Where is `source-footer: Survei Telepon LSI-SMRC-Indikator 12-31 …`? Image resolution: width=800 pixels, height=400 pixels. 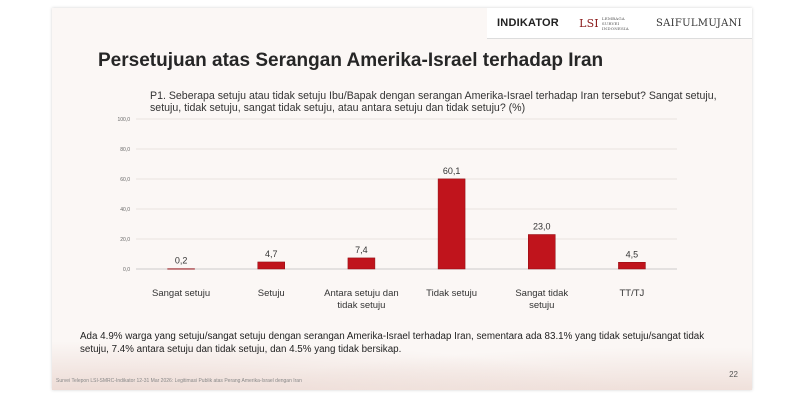 source-footer: Survei Telepon LSI-SMRC-Indikator 12-31 … is located at coordinates (179, 381).